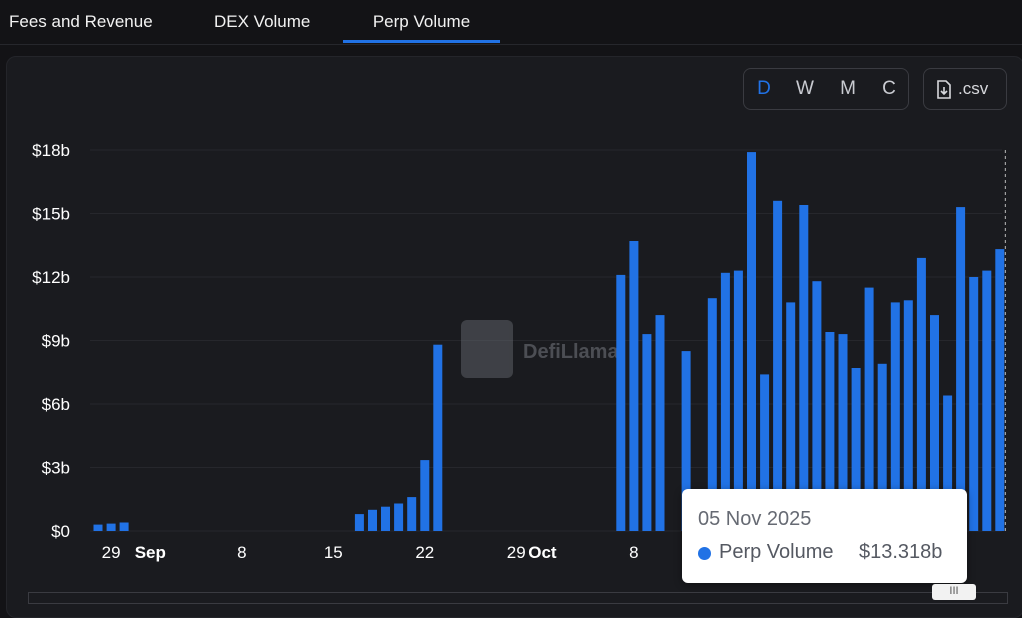 The image size is (1022, 618). I want to click on file-download-icon, so click(944, 89).